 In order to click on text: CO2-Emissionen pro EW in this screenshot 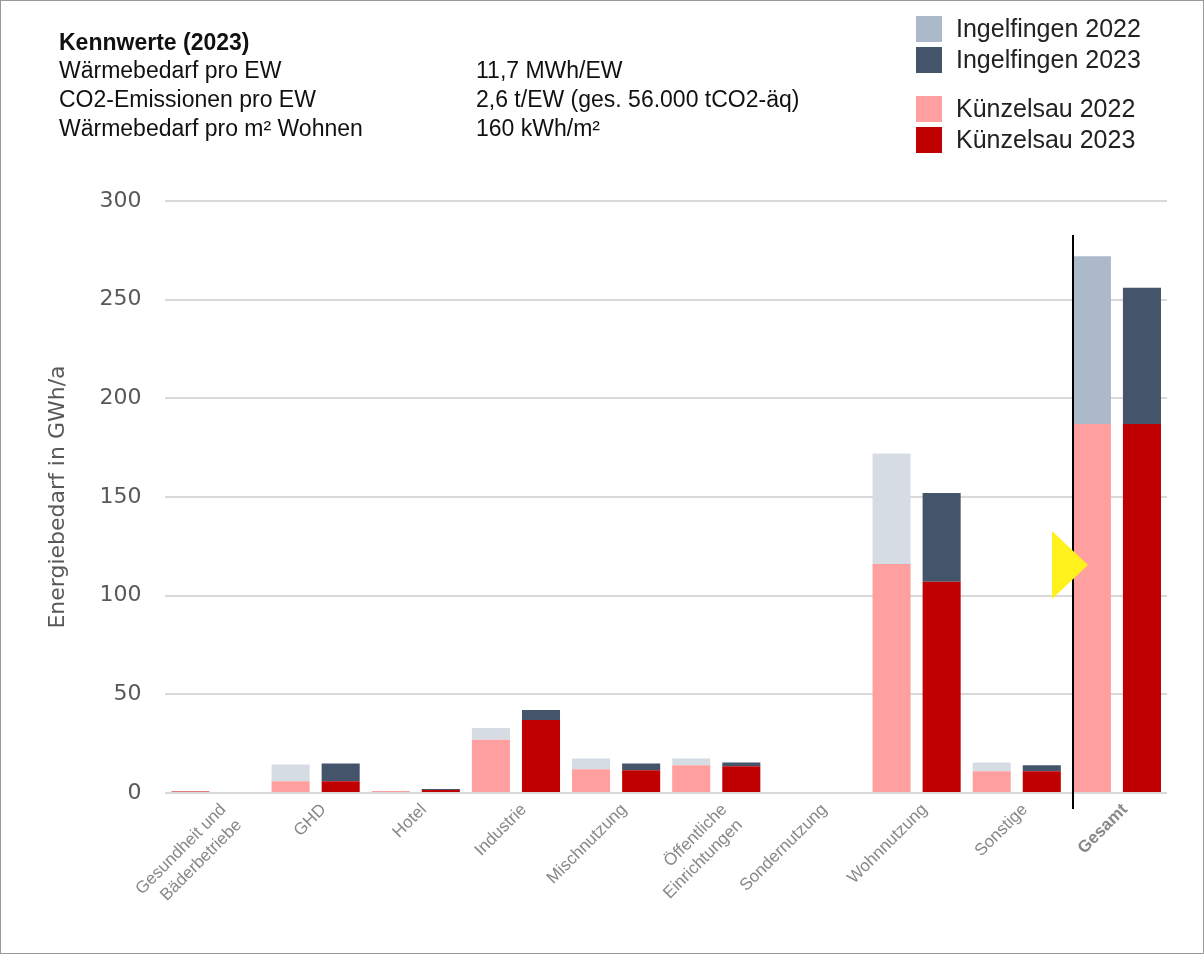, I will do `click(188, 99)`.